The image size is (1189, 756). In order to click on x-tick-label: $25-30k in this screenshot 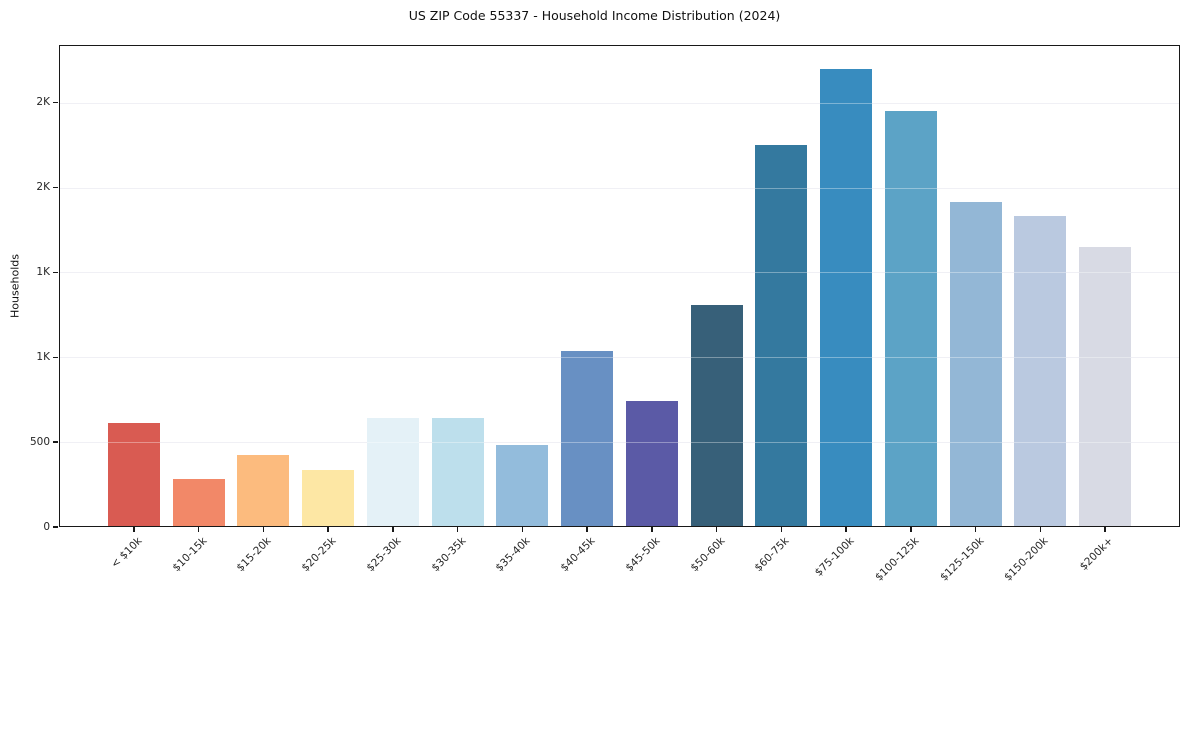, I will do `click(384, 555)`.